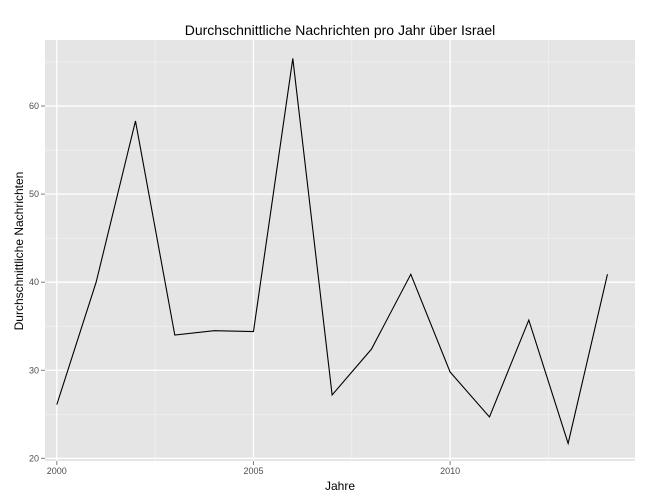 This screenshot has width=654, height=503. What do you see at coordinates (34, 458) in the screenshot?
I see `y-tick-label: 20` at bounding box center [34, 458].